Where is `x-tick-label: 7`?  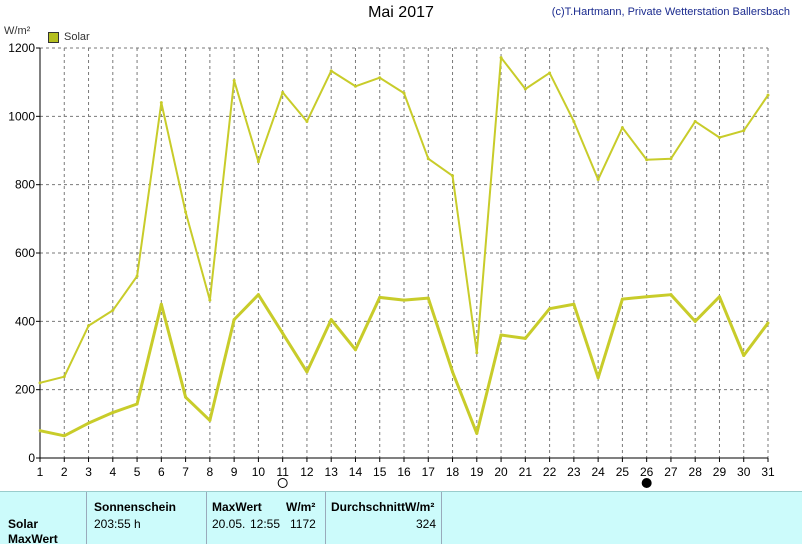
x-tick-label: 7 is located at coordinates (185, 472).